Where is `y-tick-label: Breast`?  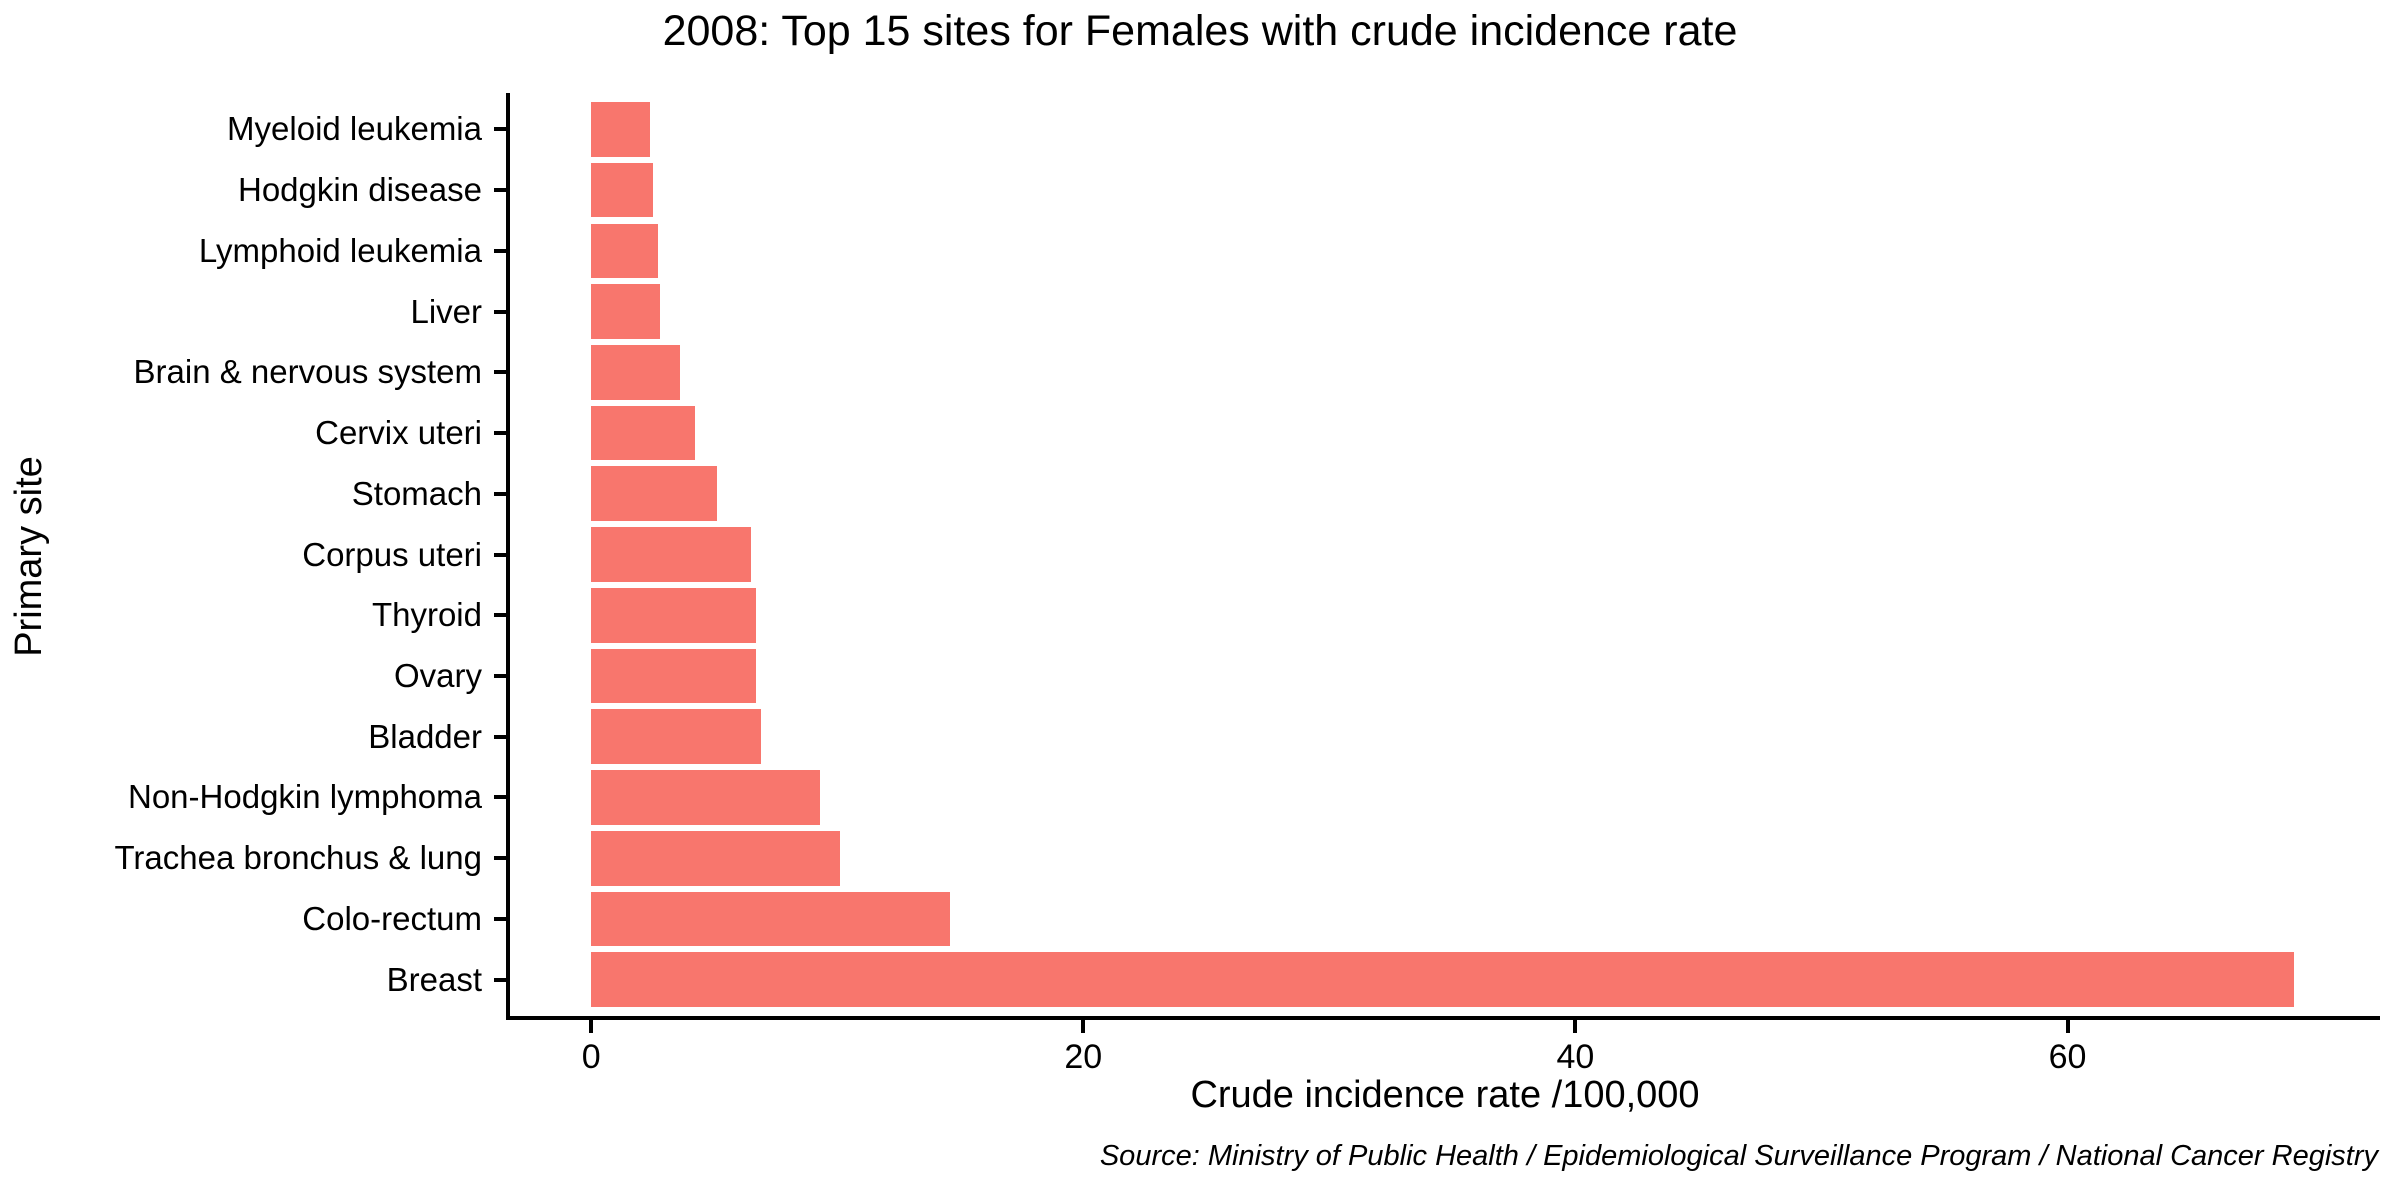 y-tick-label: Breast is located at coordinates (434, 979).